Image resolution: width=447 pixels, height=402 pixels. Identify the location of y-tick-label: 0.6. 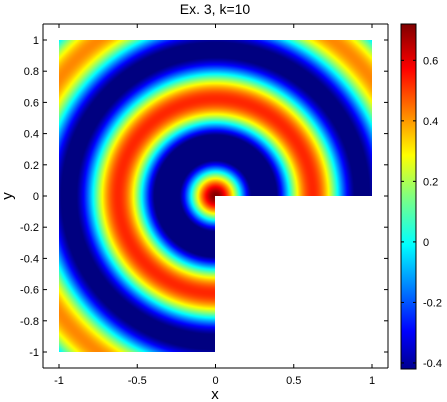
(31, 103).